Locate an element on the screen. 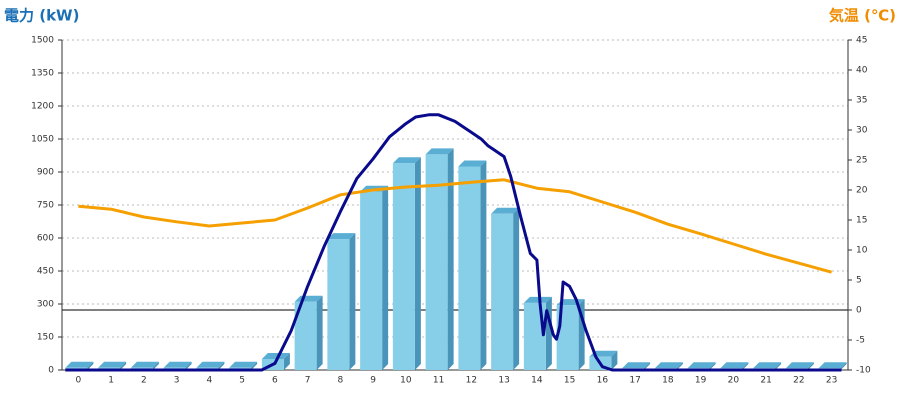 Image resolution: width=900 pixels, height=404 pixels. y2-tick-label: -10 is located at coordinates (863, 371).